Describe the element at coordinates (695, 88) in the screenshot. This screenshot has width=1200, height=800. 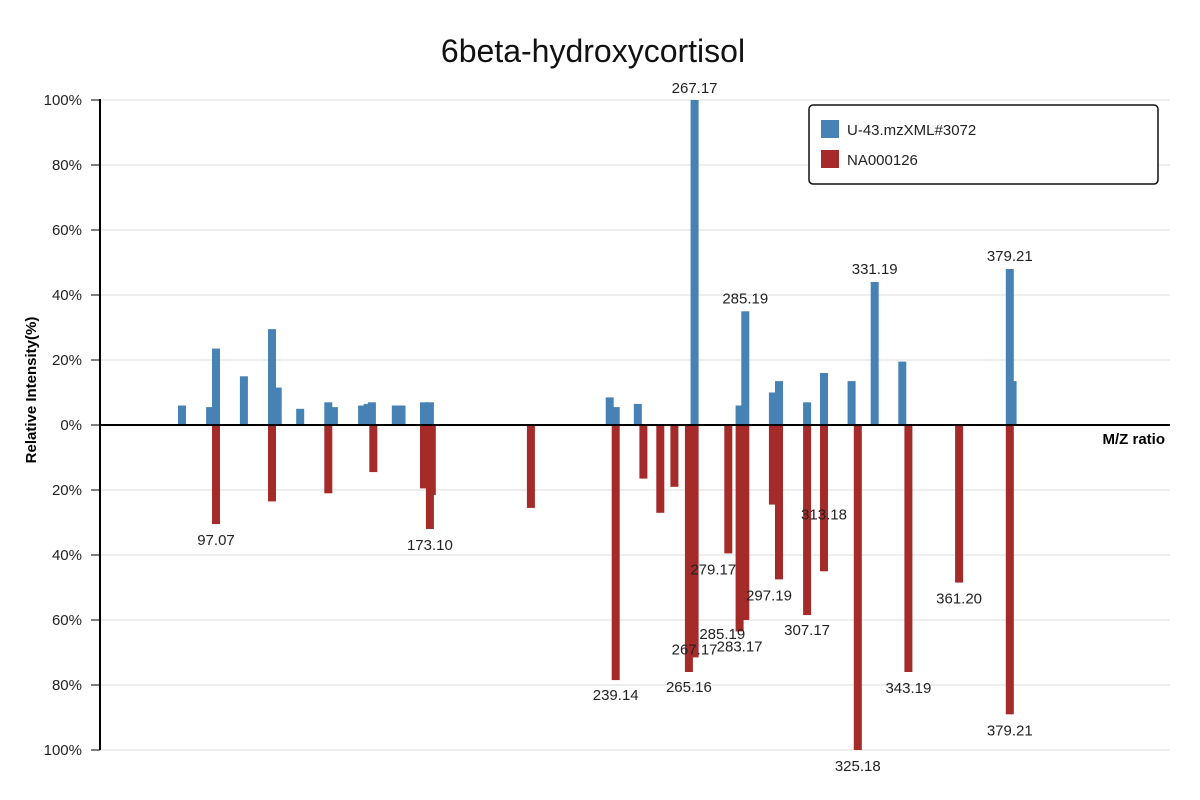
I see `peak-label-top: 267.17` at that location.